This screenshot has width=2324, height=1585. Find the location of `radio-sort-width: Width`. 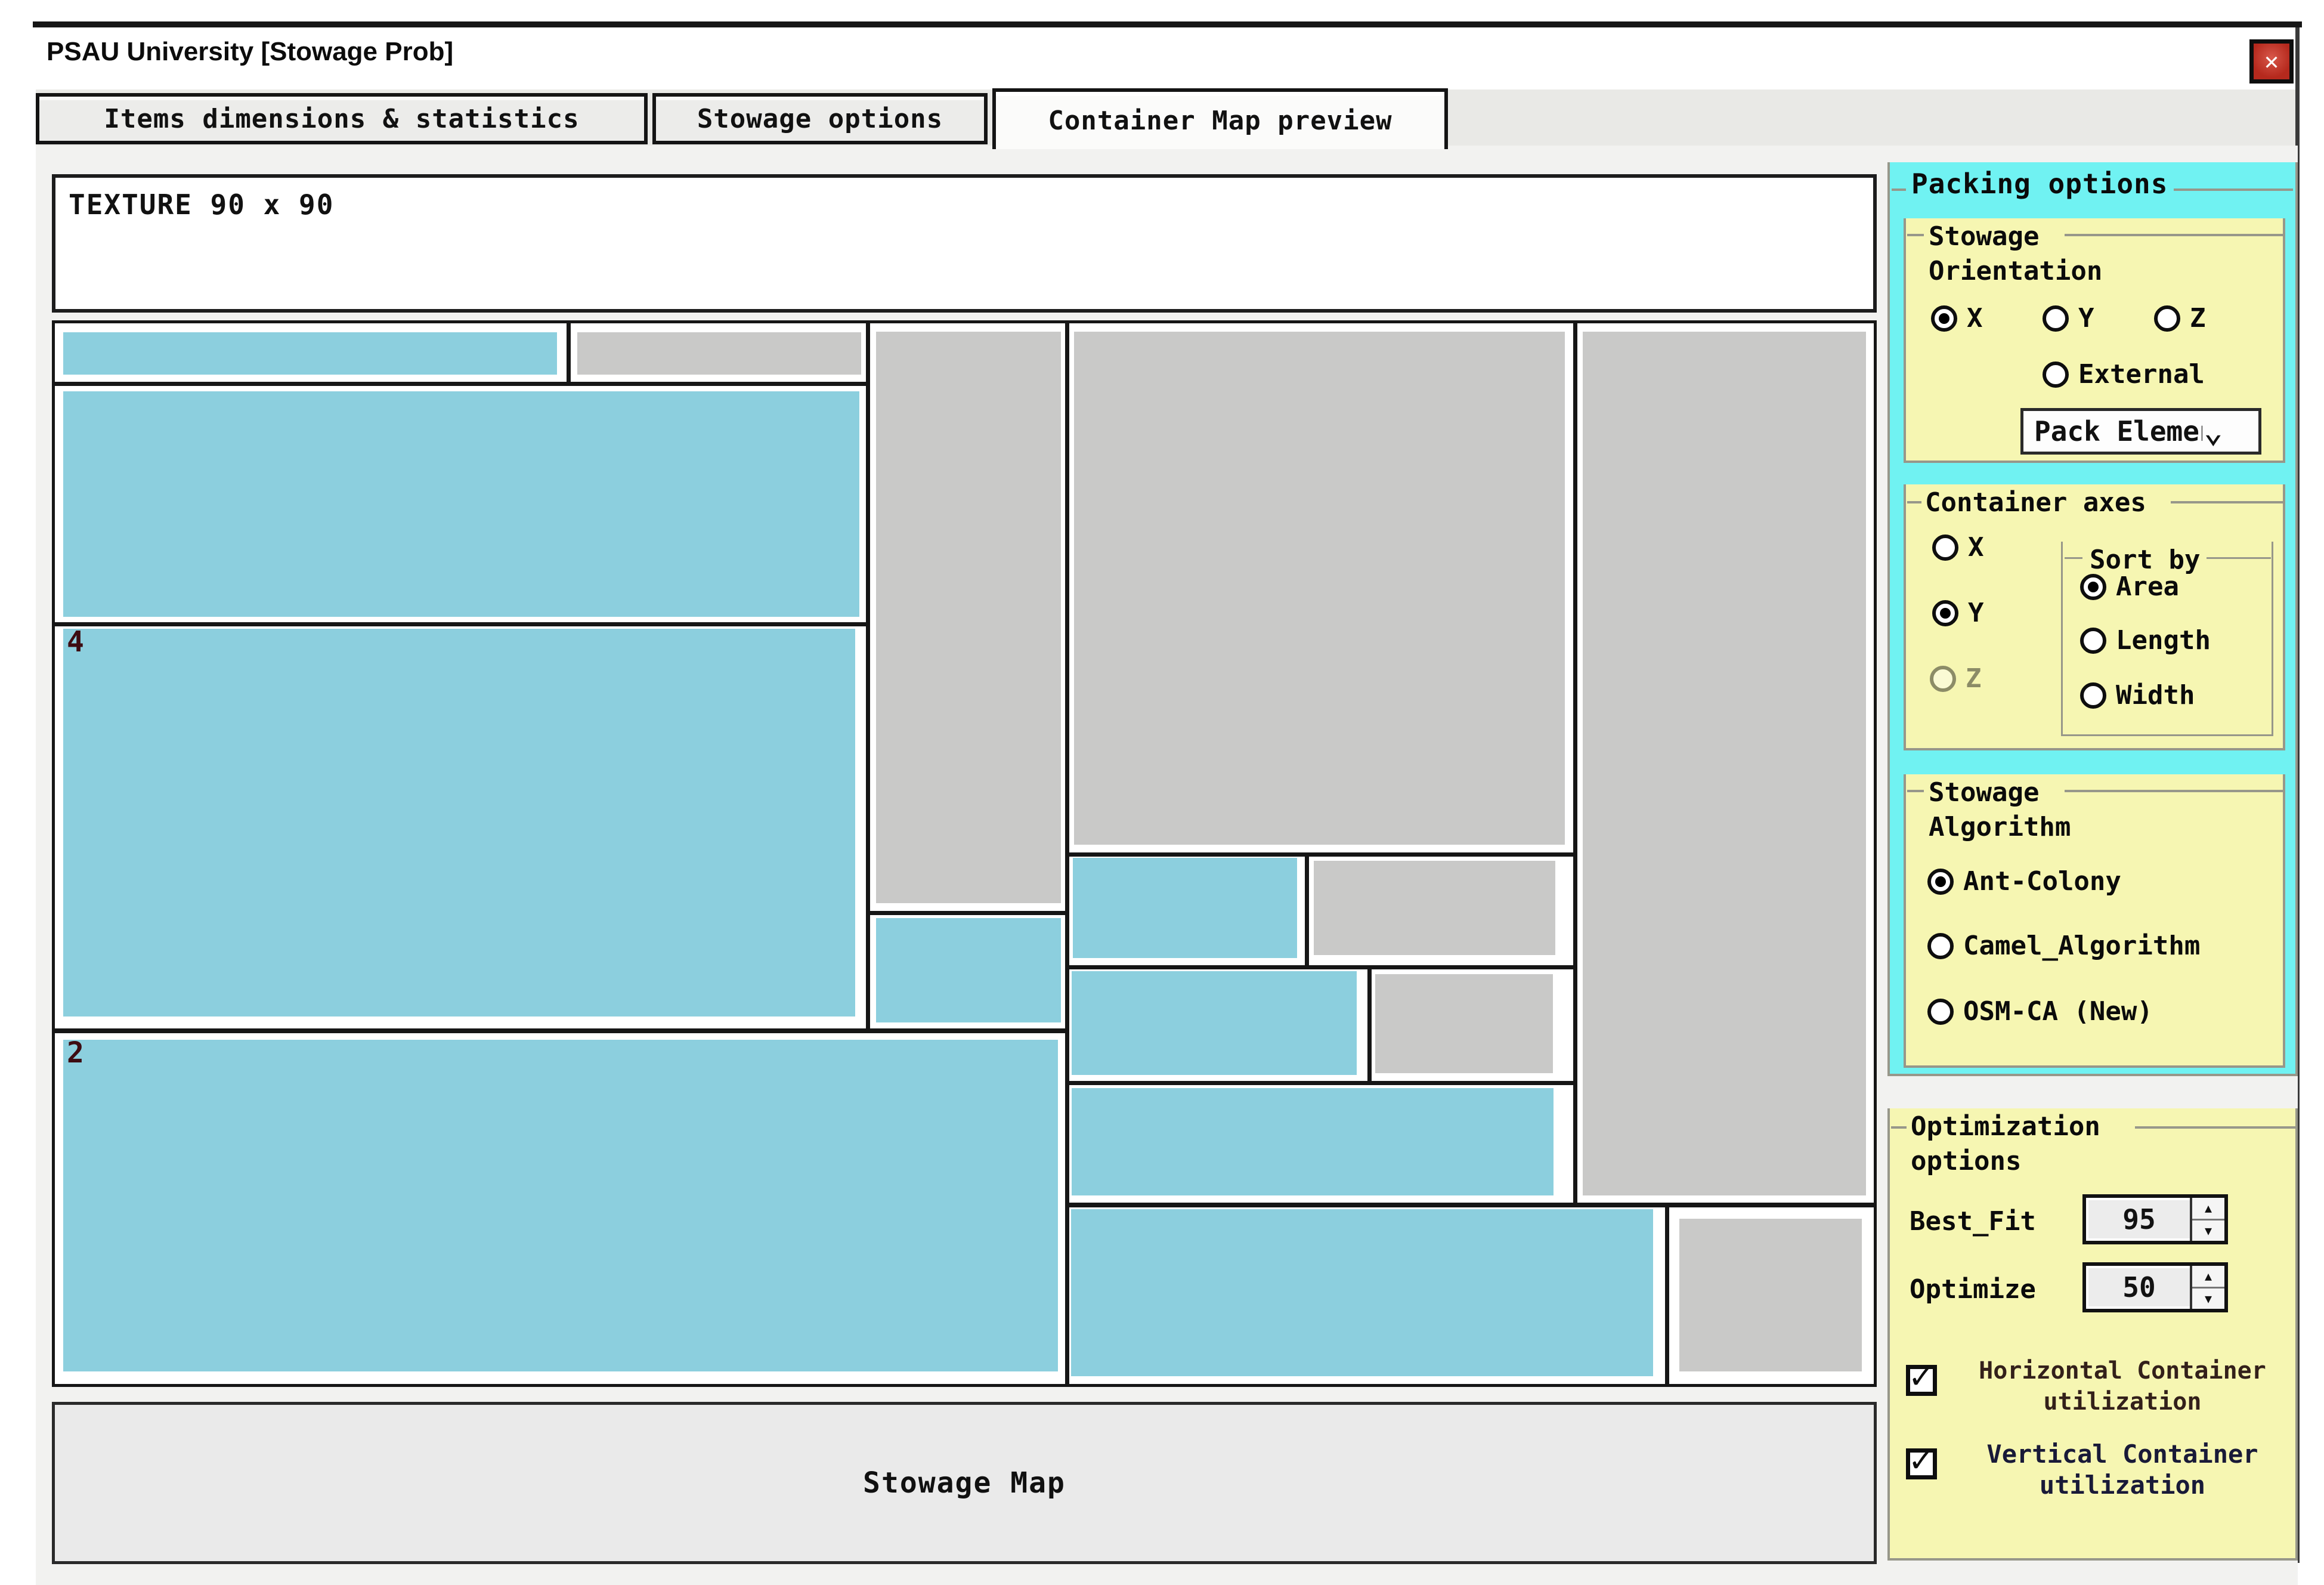

radio-sort-width: Width is located at coordinates (2137, 695).